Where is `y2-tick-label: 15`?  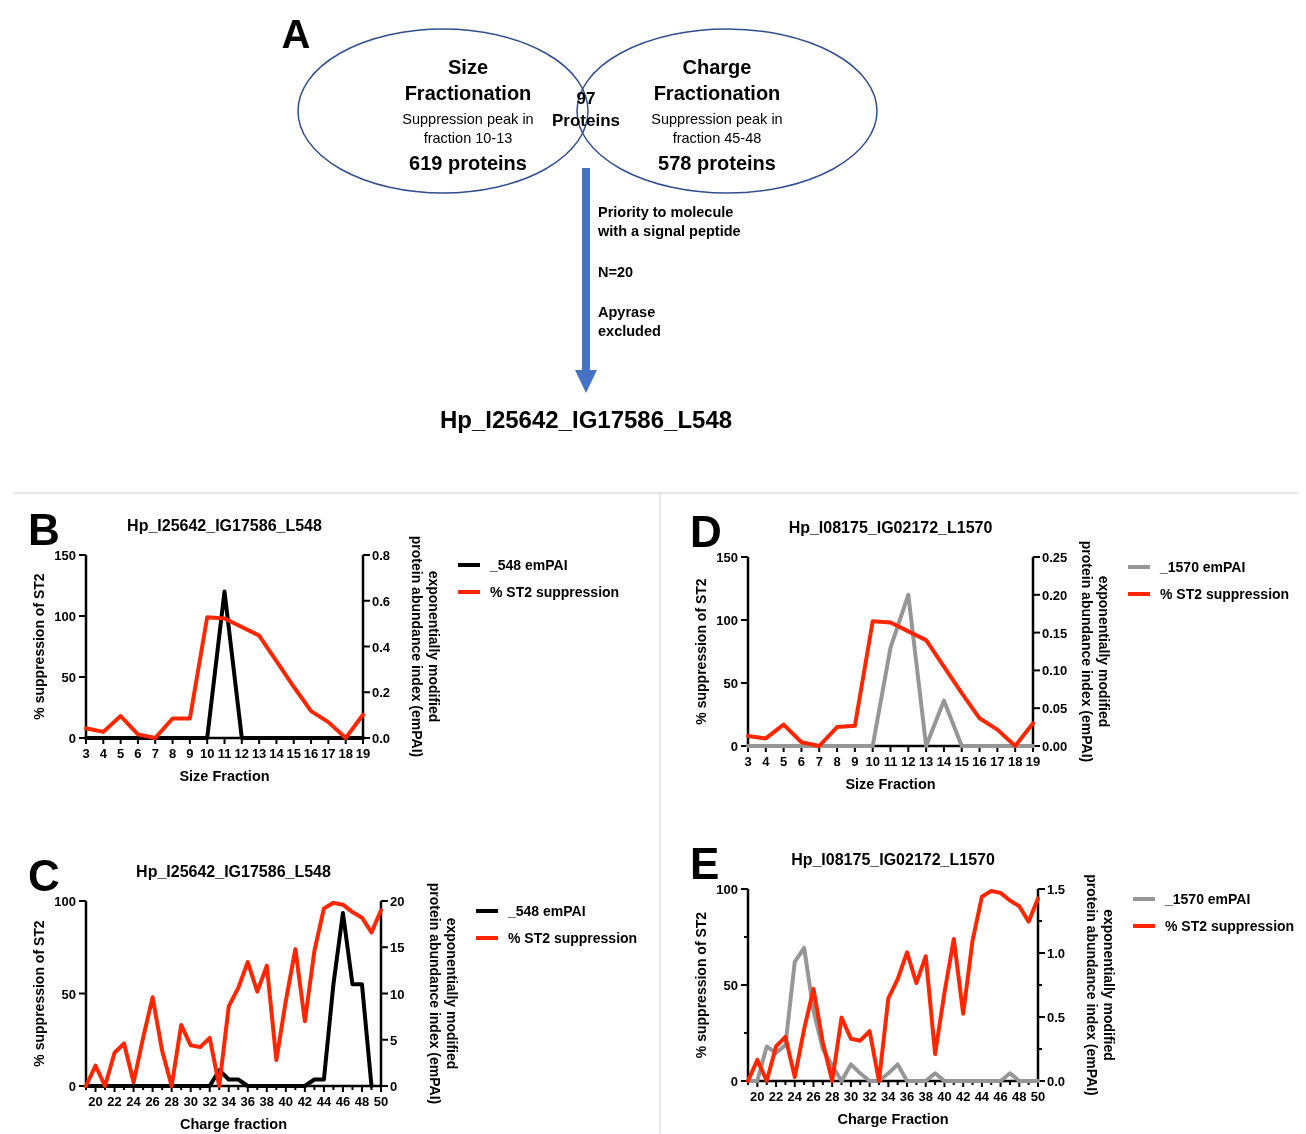
y2-tick-label: 15 is located at coordinates (397, 948).